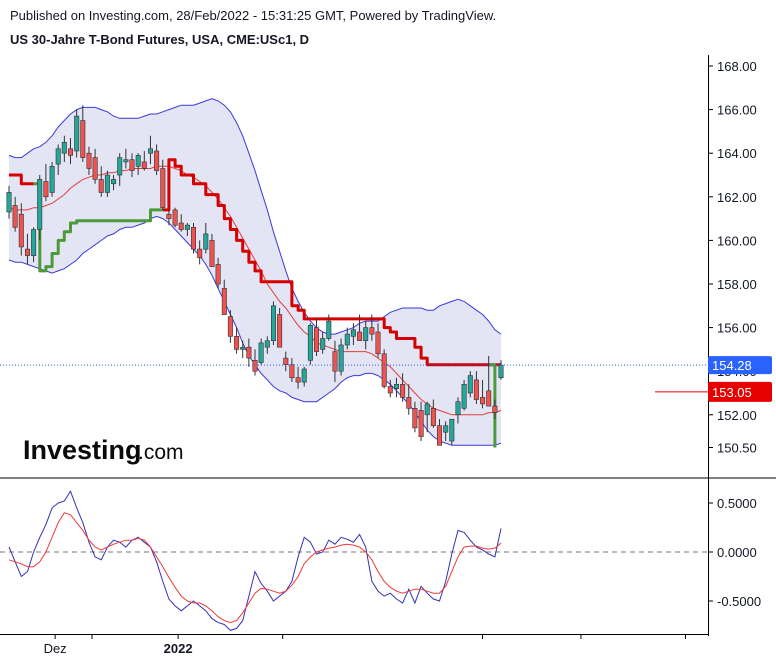 The height and width of the screenshot is (663, 776). Describe the element at coordinates (737, 197) in the screenshot. I see `price-tick-label: 162.00` at that location.